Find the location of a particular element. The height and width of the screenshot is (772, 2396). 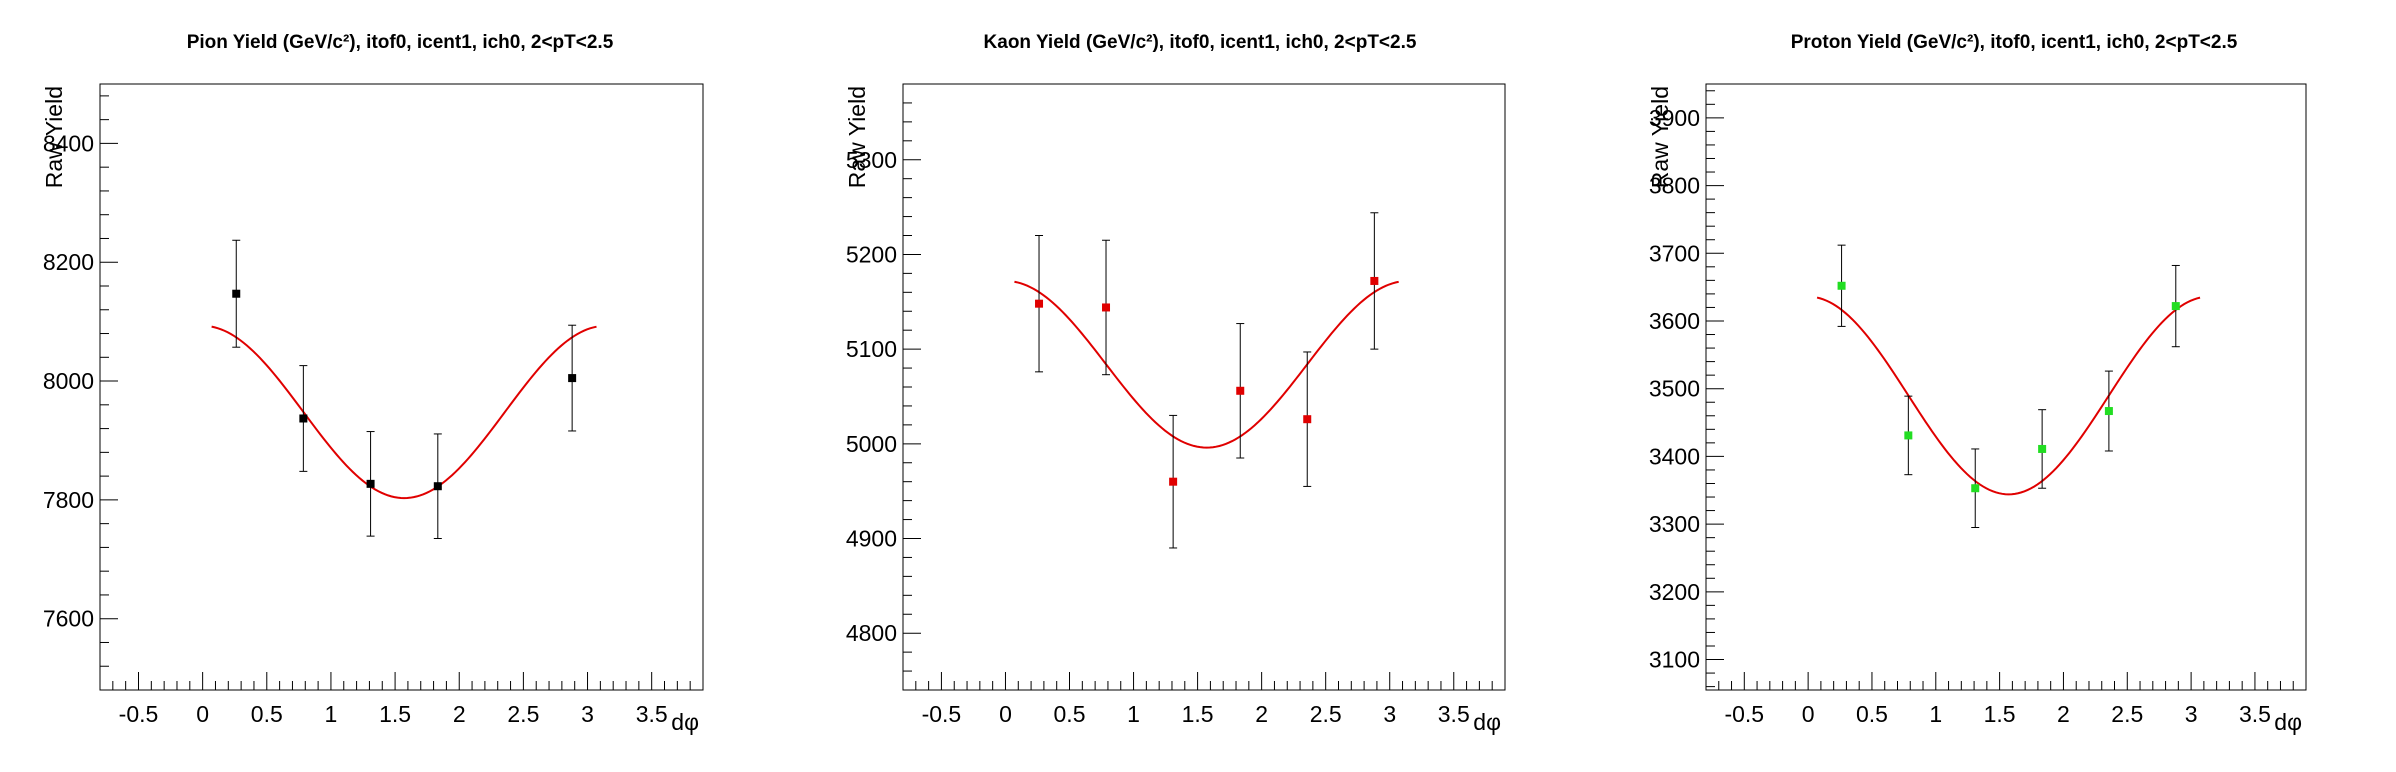

y-tick-label: 7800 is located at coordinates (68, 500).